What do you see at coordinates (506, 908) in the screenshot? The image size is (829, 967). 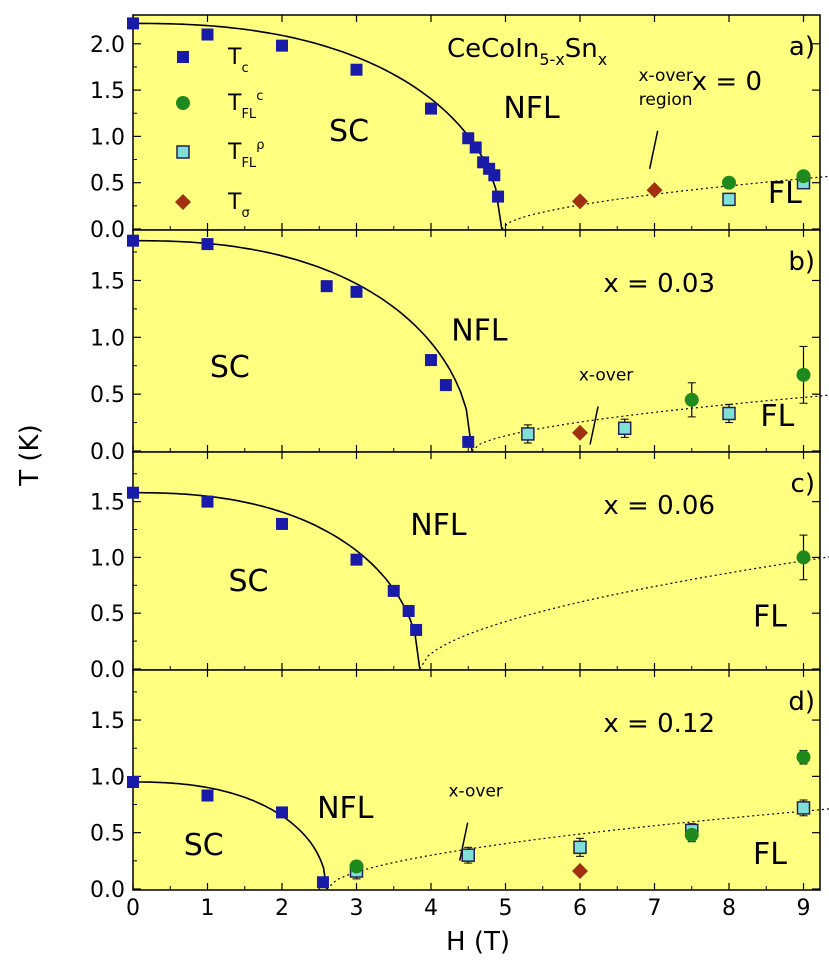 I see `x-tick-label: 5` at bounding box center [506, 908].